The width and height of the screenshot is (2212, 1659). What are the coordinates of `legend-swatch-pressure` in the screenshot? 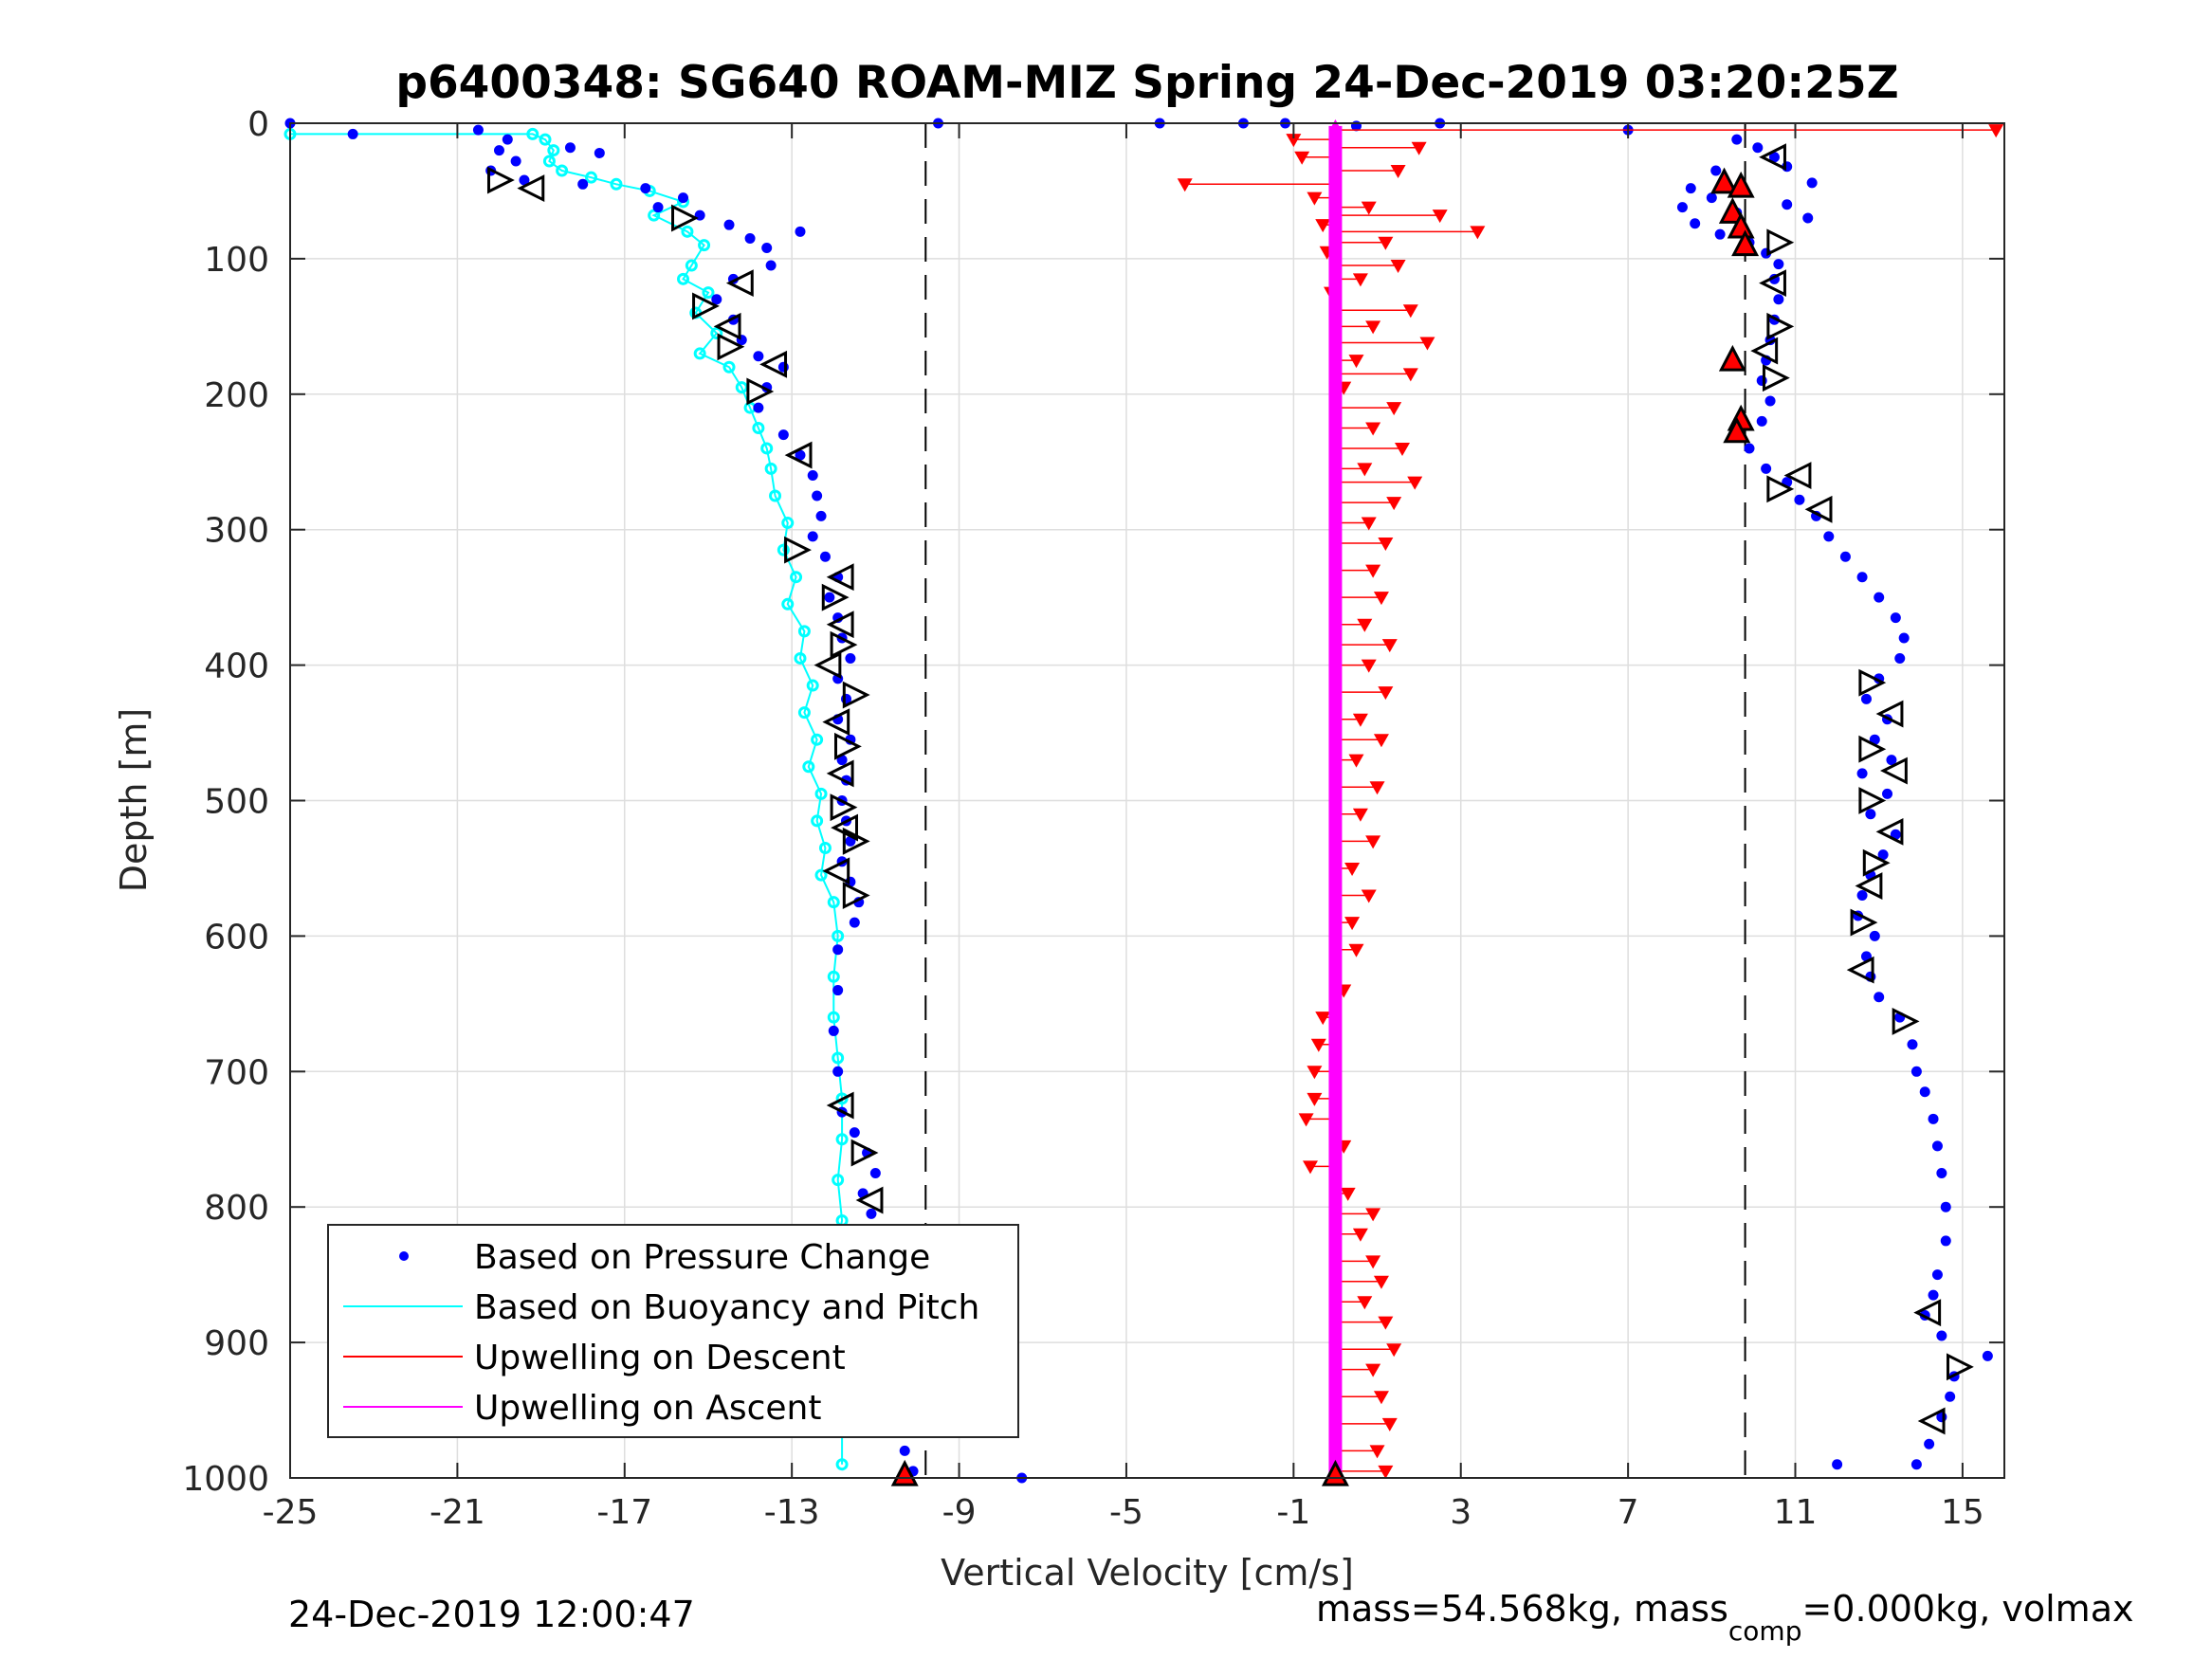 It's located at (404, 1256).